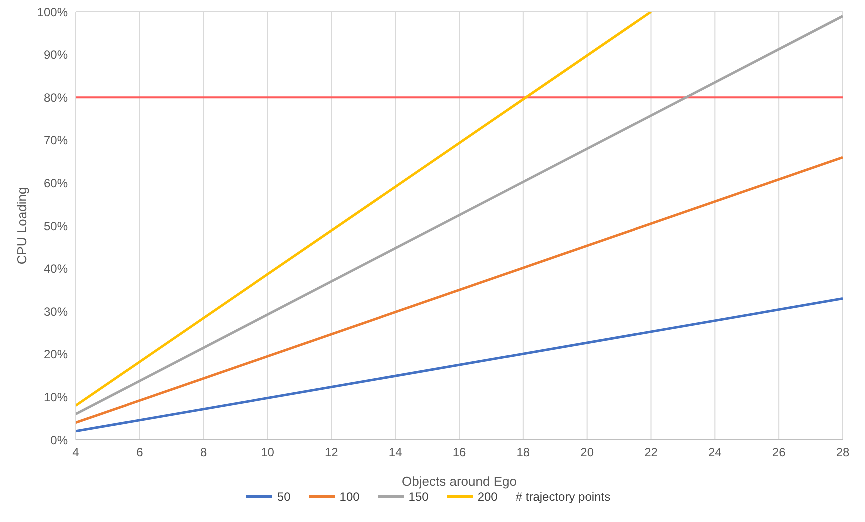  What do you see at coordinates (268, 453) in the screenshot?
I see `x-tick-label: 10` at bounding box center [268, 453].